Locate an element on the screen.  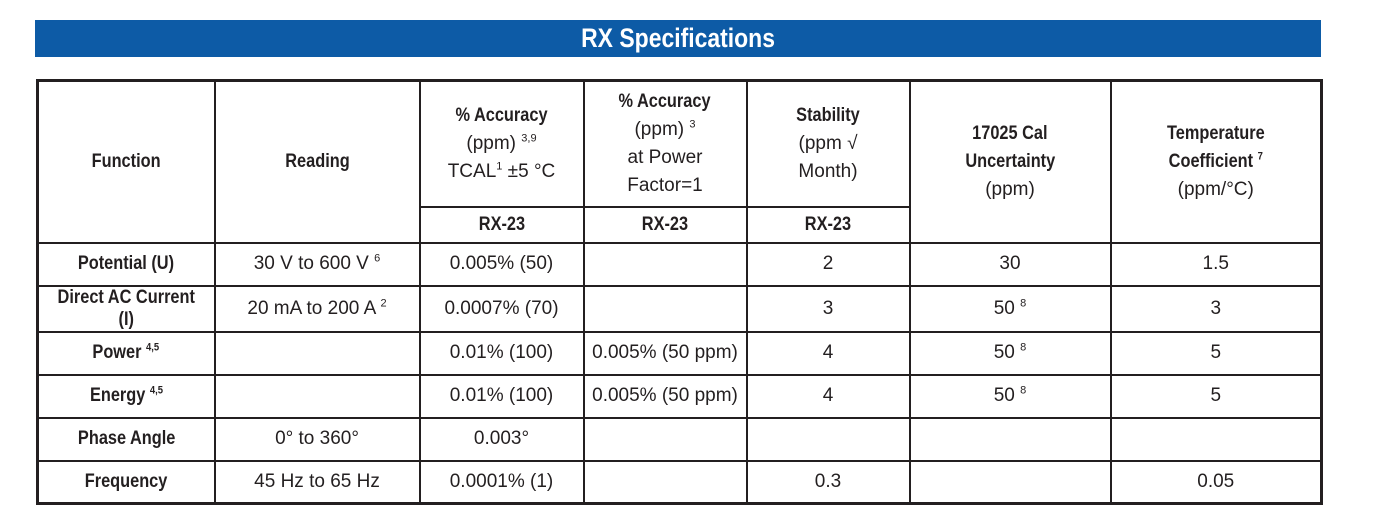
row-function: Frequency is located at coordinates (126, 482).